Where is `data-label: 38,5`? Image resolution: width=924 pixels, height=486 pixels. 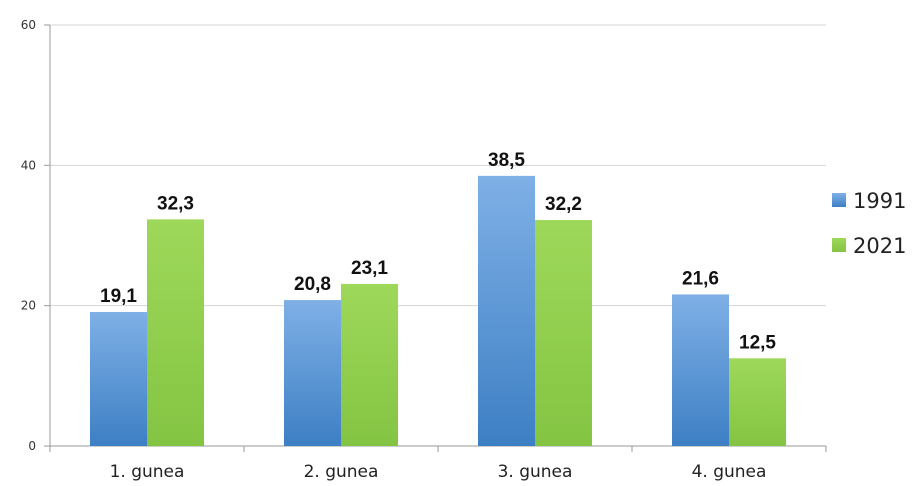
data-label: 38,5 is located at coordinates (506, 160).